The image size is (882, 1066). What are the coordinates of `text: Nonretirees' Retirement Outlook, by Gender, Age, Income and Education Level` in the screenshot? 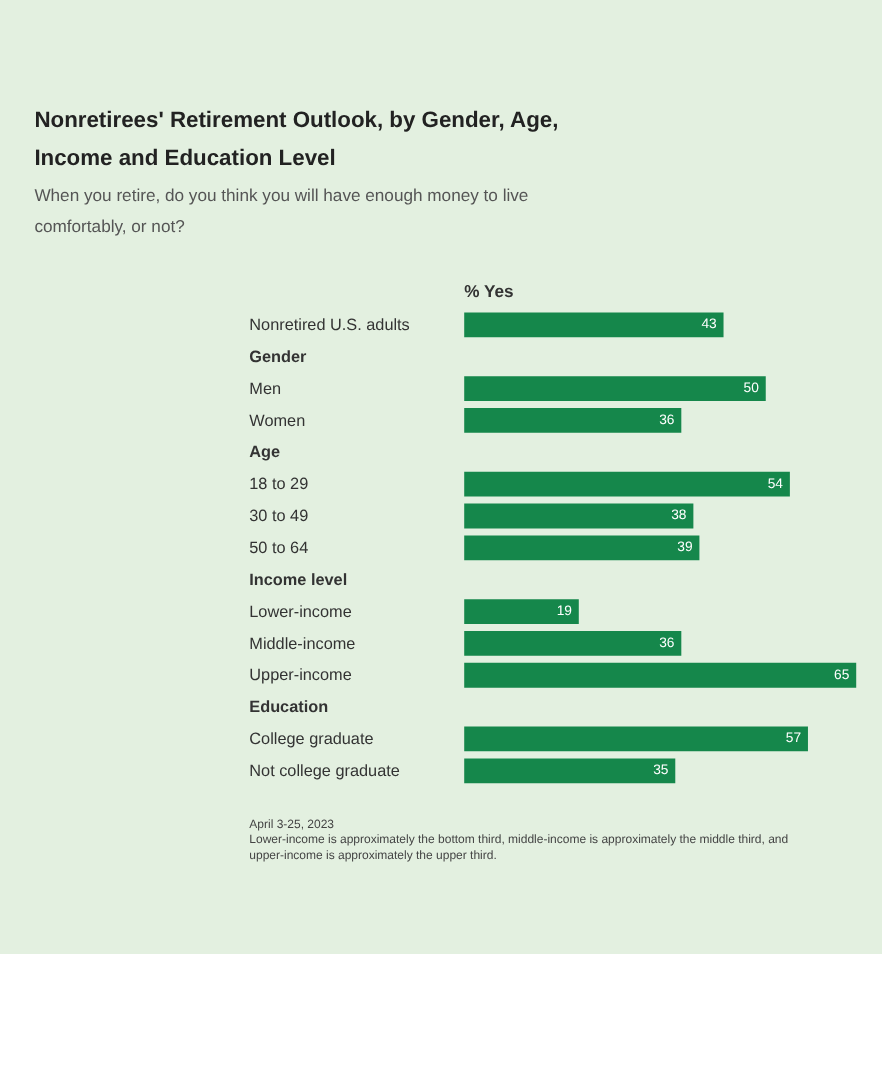 It's located at (296, 140).